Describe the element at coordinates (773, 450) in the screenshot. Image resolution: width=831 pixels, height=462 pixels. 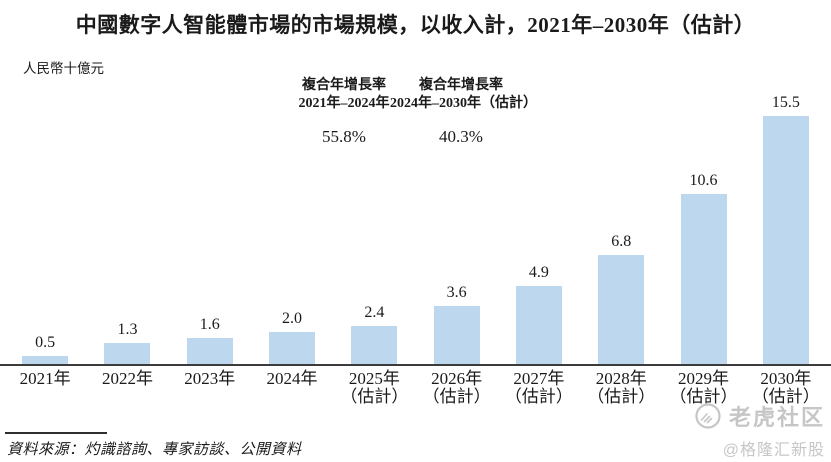
I see `watermark-handle: @格隆汇新股` at that location.